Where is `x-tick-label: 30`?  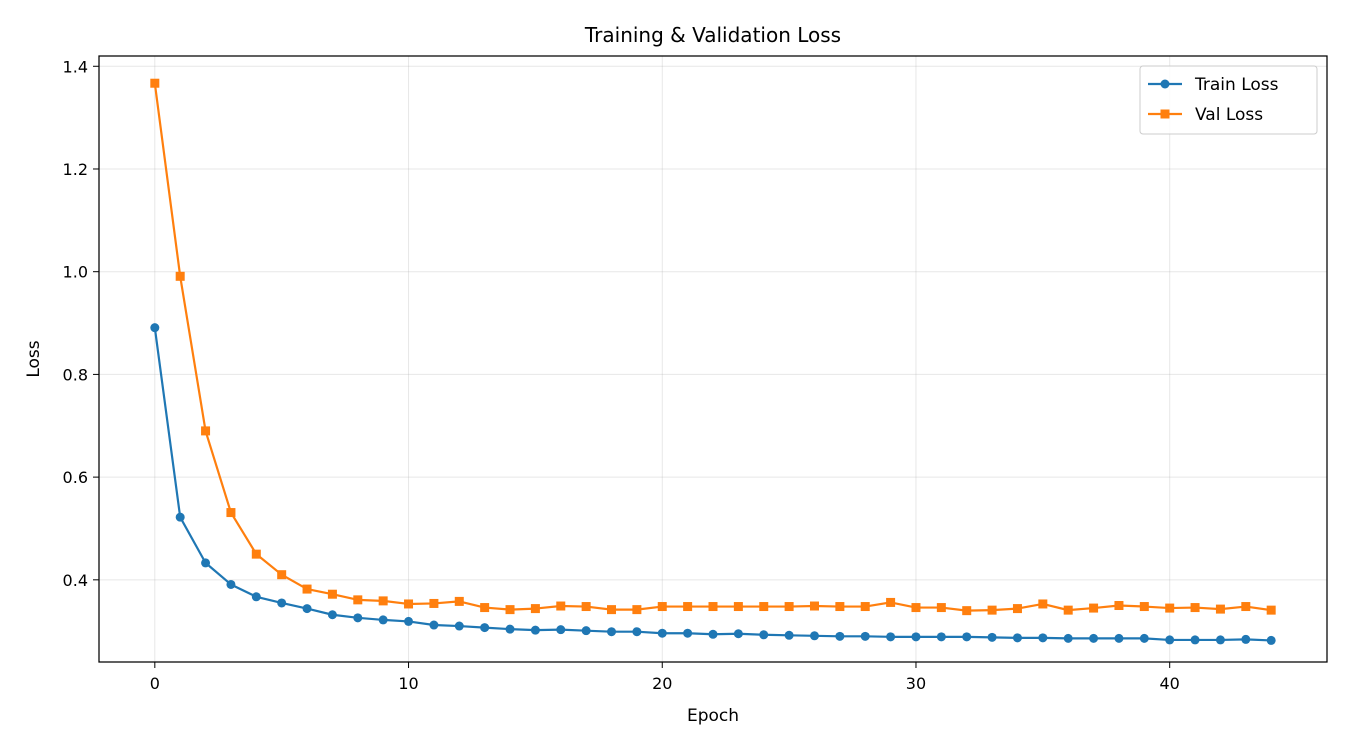
x-tick-label: 30 is located at coordinates (916, 683).